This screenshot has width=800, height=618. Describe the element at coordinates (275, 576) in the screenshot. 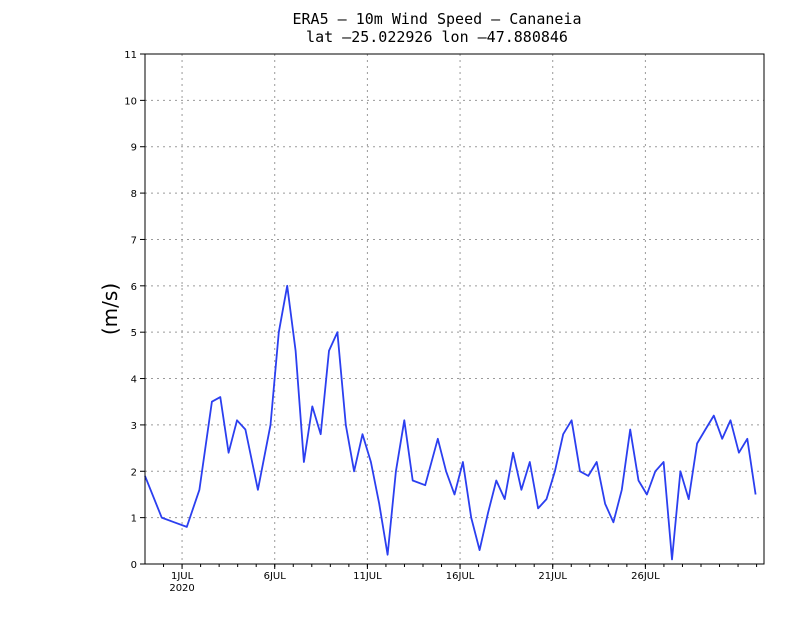

I see `x-tick-label: 6JUL` at that location.